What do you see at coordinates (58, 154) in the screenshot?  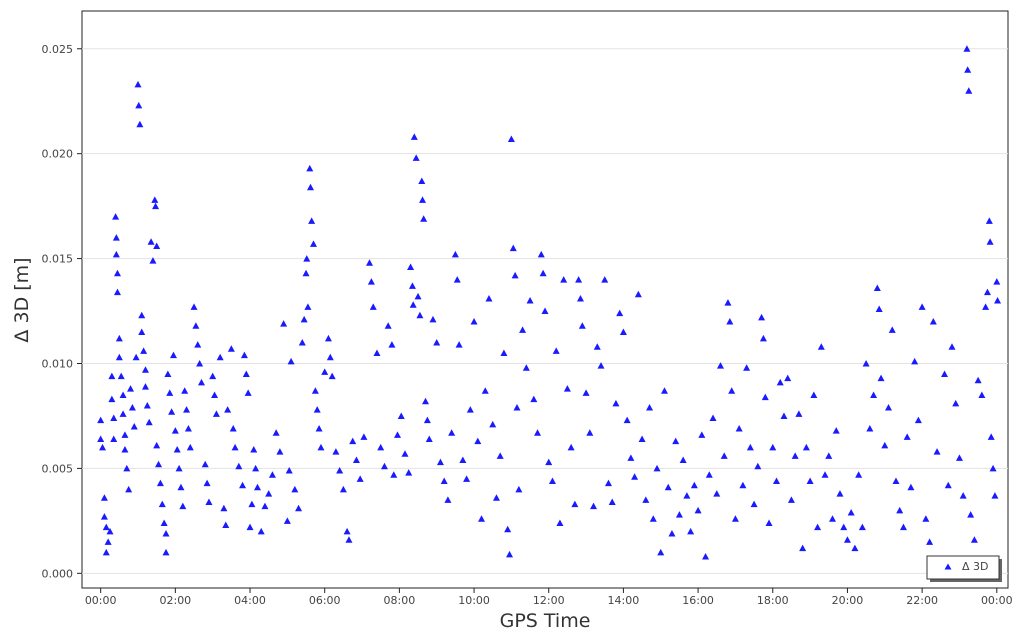 I see `y-tick-label: 0.020` at bounding box center [58, 154].